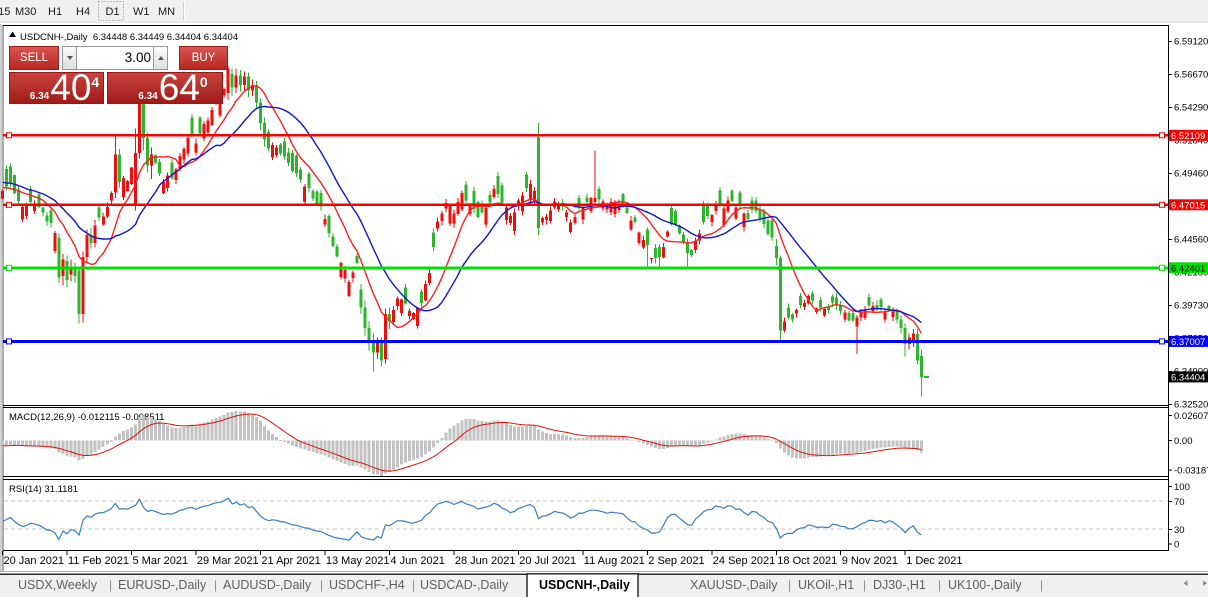 The image size is (1208, 597). I want to click on svg-text: 6.51840, so click(1191, 141).